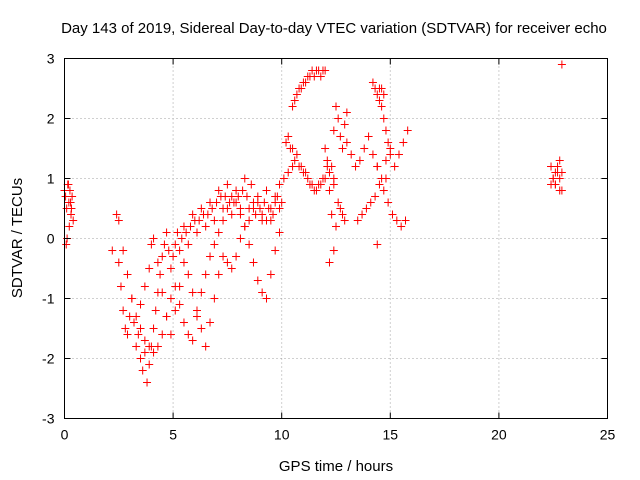 Image resolution: width=640 pixels, height=480 pixels. What do you see at coordinates (173, 435) in the screenshot?
I see `x-tick-label: 5` at bounding box center [173, 435].